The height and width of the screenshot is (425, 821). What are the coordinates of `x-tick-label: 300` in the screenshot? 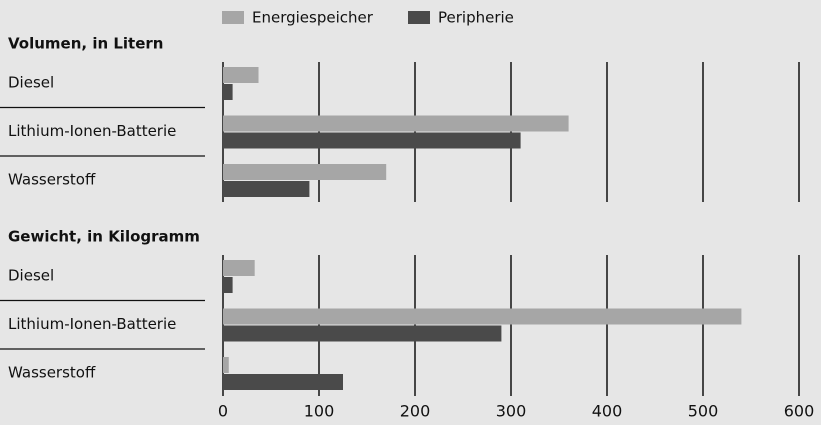 It's located at (511, 411).